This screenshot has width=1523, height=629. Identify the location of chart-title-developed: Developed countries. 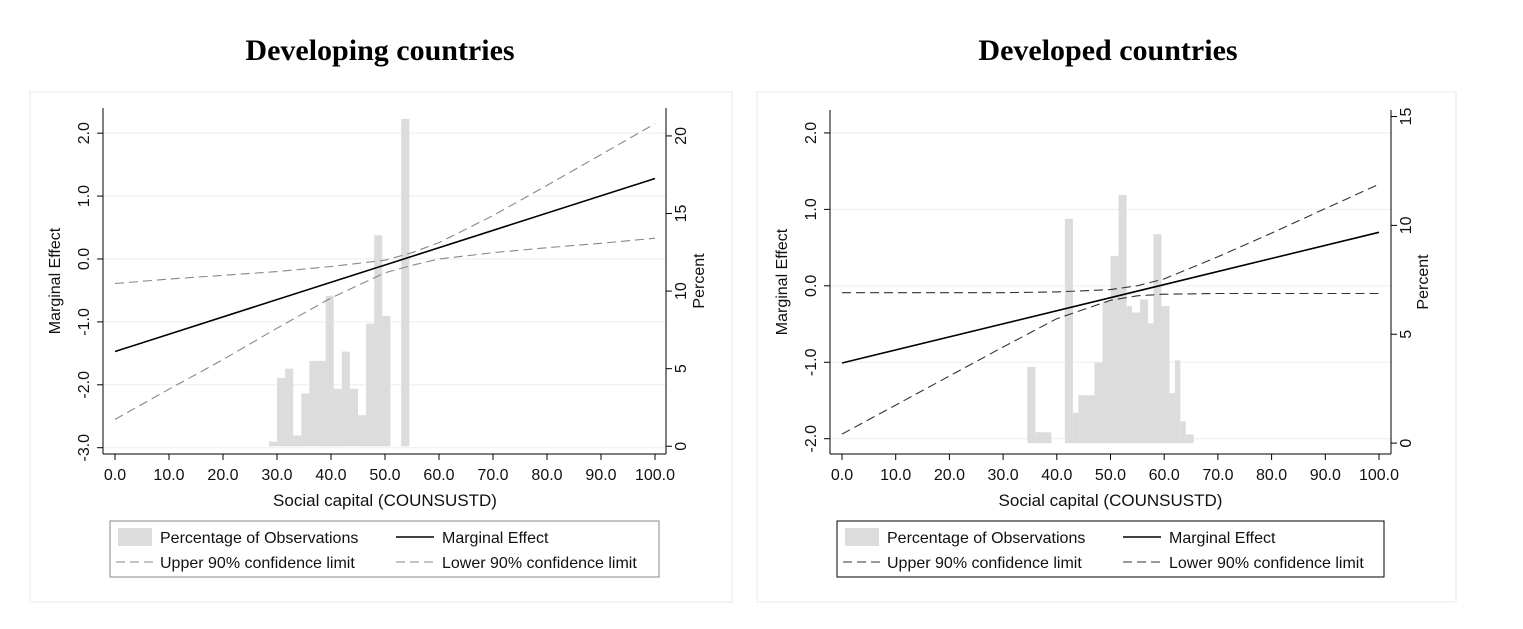
(1108, 50).